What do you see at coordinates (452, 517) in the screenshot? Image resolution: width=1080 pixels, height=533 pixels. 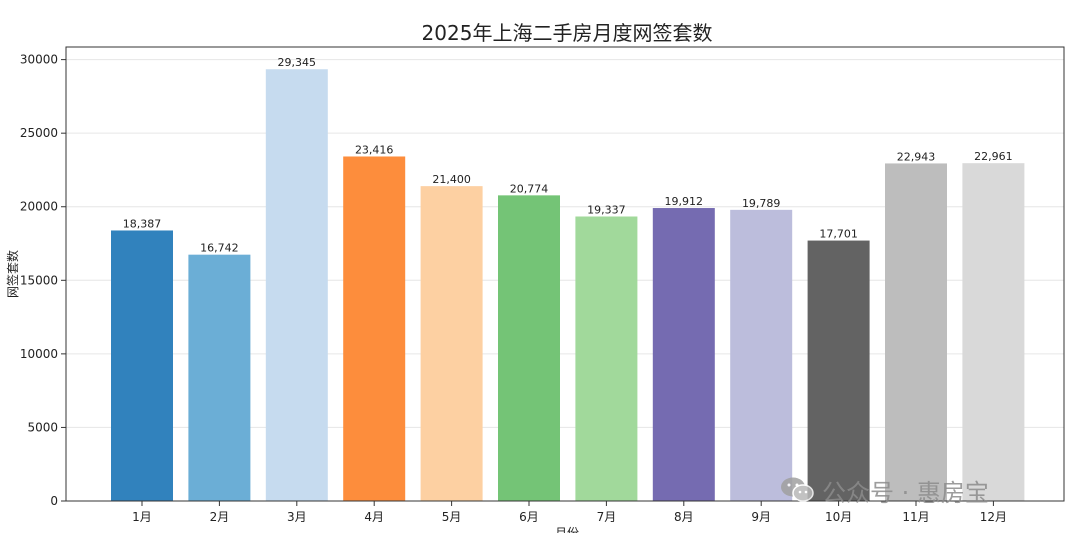 I see `x-tick-label: 5月` at bounding box center [452, 517].